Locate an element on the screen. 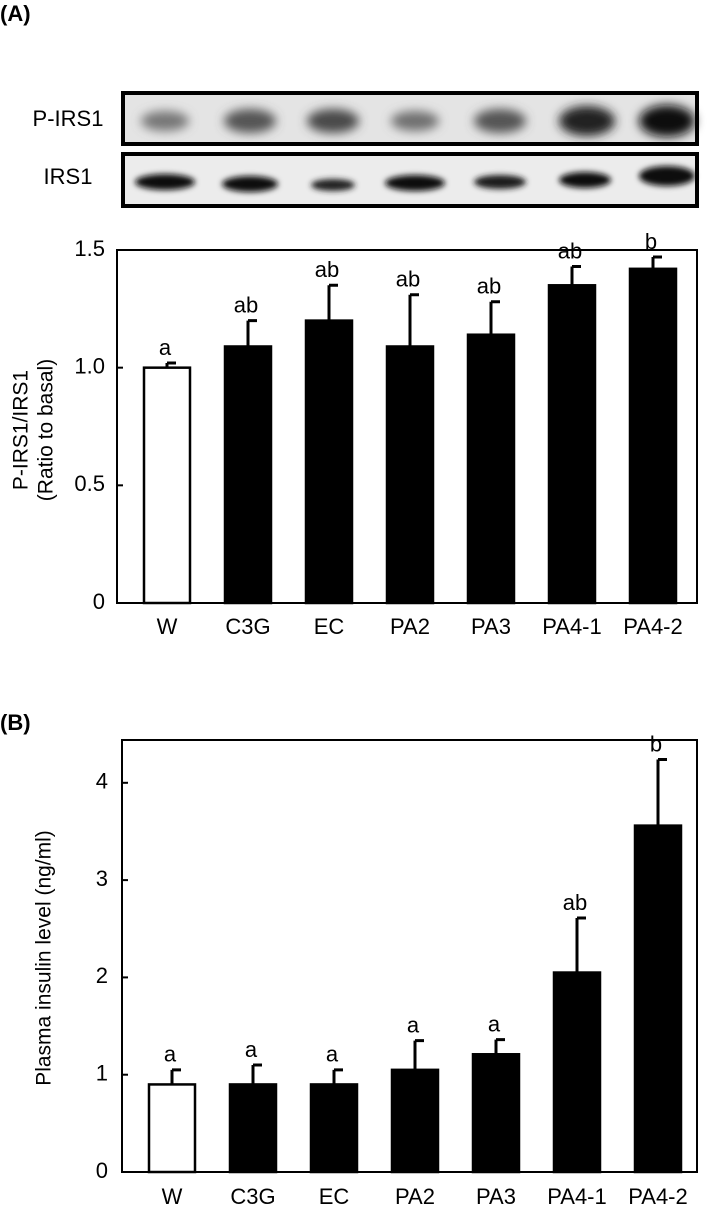 The width and height of the screenshot is (718, 1211). y-tick-label: 1 is located at coordinates (102, 1073).